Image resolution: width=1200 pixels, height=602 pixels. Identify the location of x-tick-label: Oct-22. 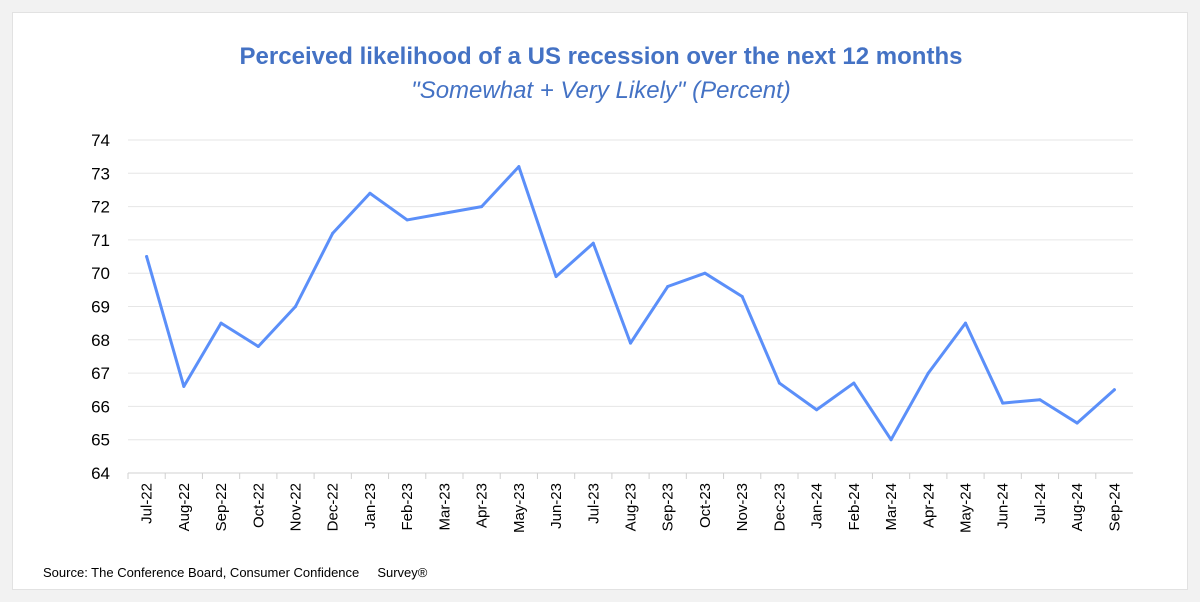
(258, 505).